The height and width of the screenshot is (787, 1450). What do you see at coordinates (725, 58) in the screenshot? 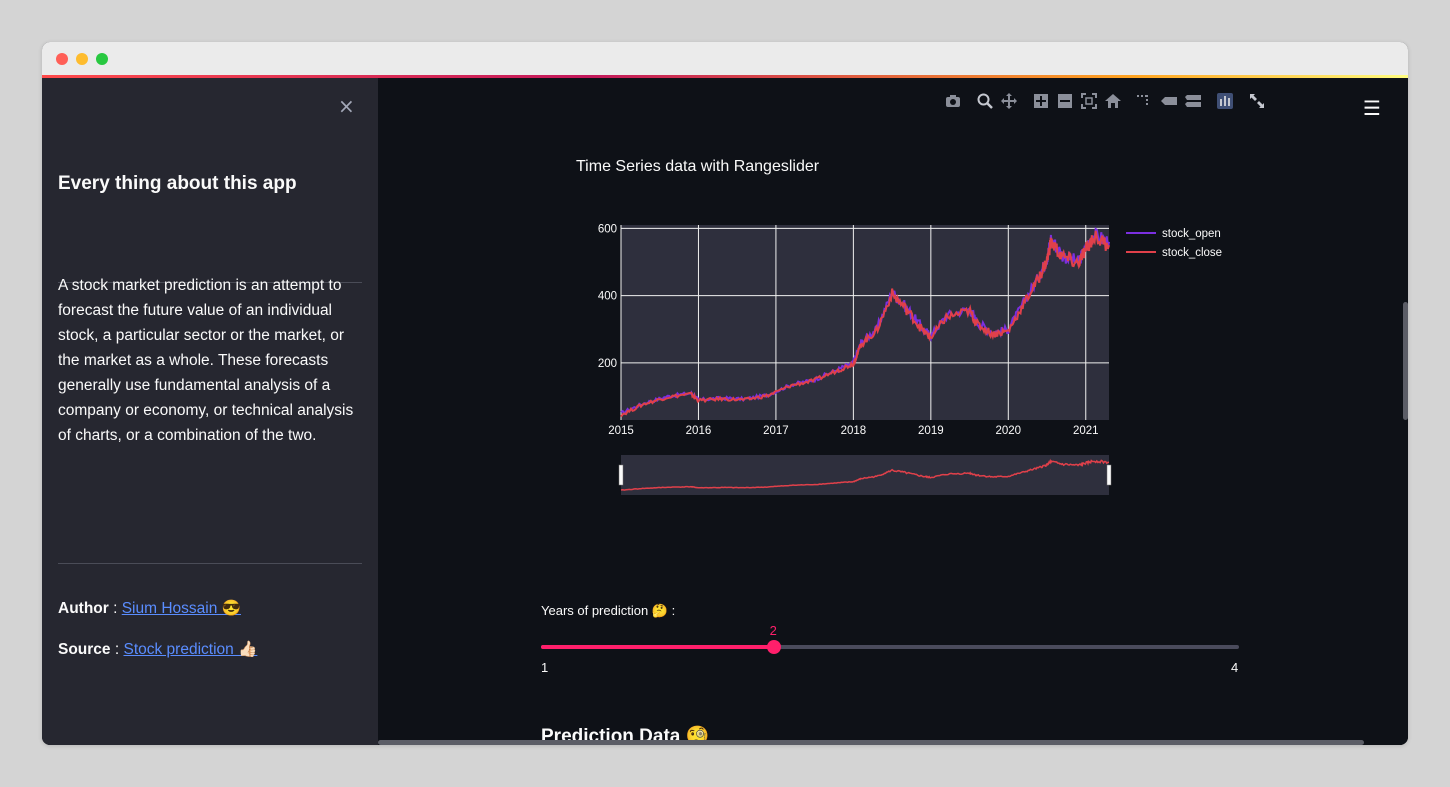
I see `title-bar` at bounding box center [725, 58].